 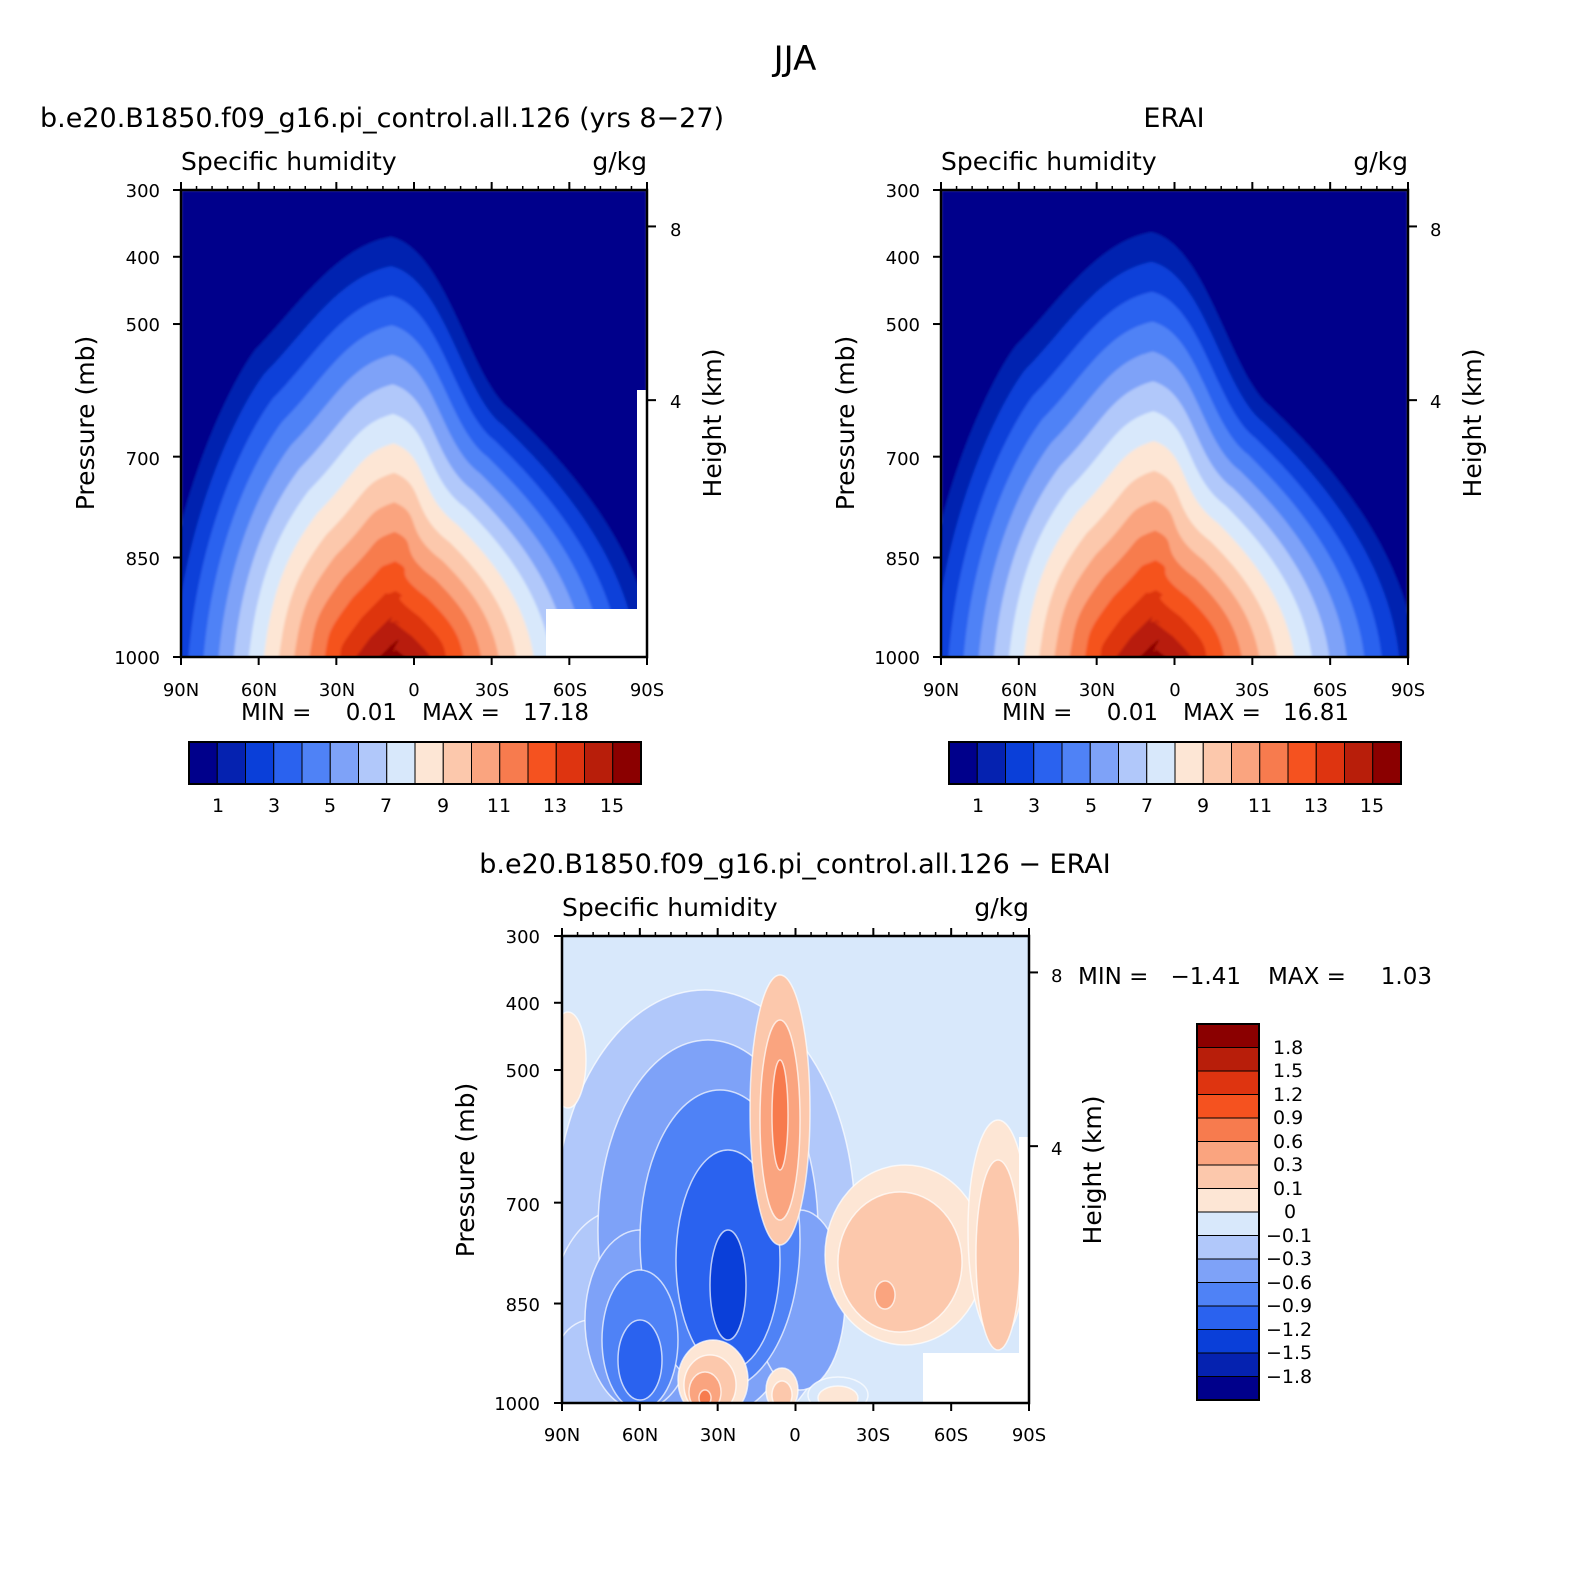 I want to click on y2-axis-label: Height (km), so click(x=1092, y=1170).